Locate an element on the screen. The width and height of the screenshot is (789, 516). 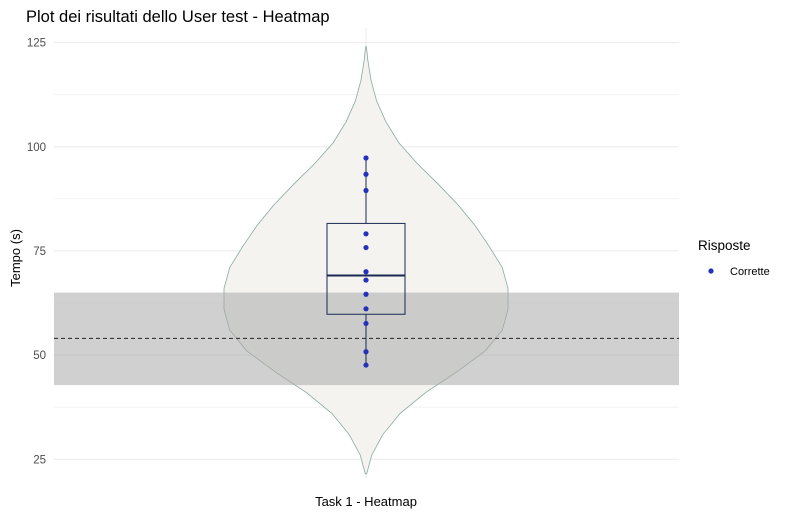
y-tick-label: 75 is located at coordinates (39, 252).